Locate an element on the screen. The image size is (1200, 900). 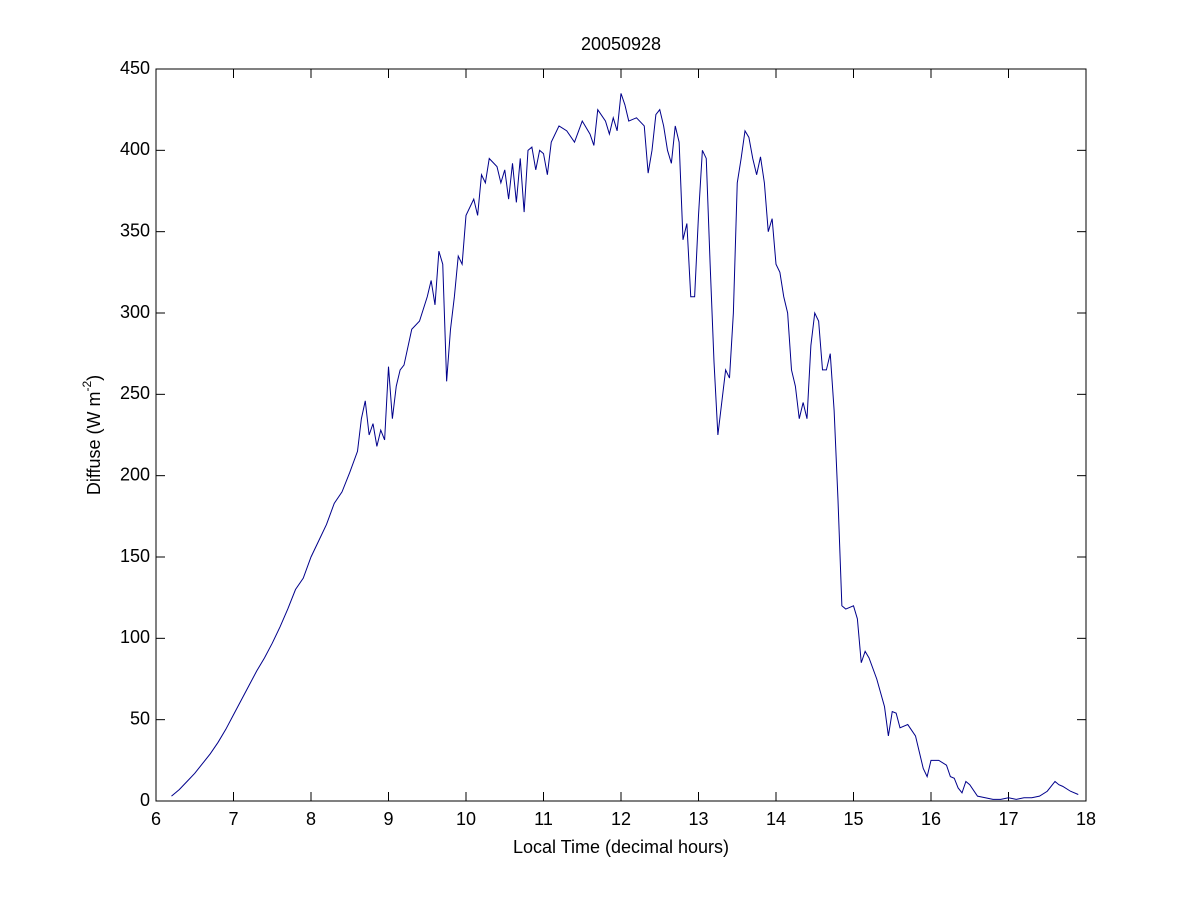
y-tick-label: 150 is located at coordinates (135, 556).